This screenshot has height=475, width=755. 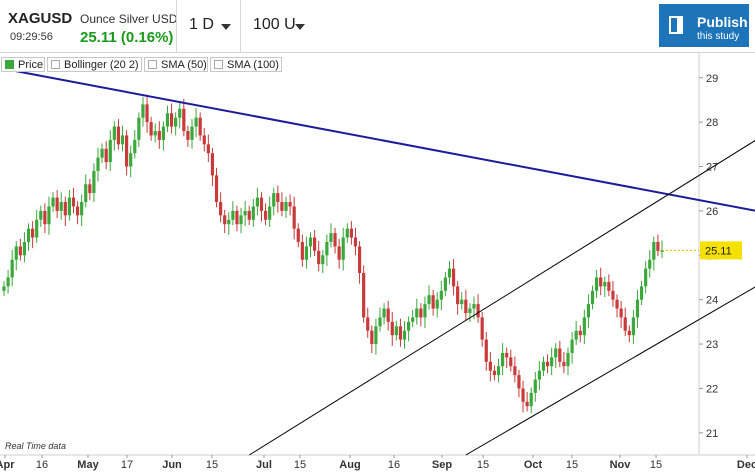 I want to click on y-tick-label: 21, so click(x=712, y=434).